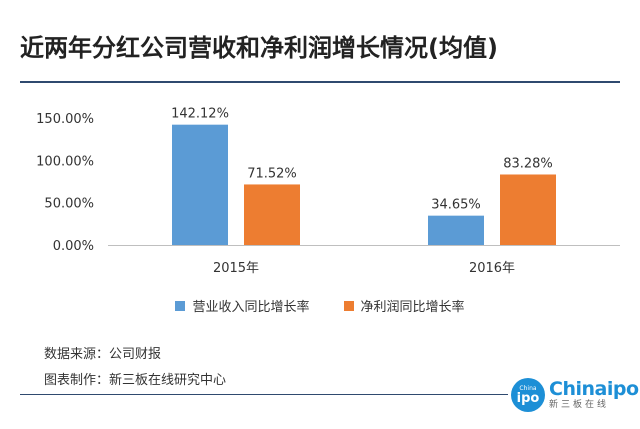 This screenshot has height=429, width=640. Describe the element at coordinates (65, 161) in the screenshot. I see `y-tick-label: 100.00%` at that location.